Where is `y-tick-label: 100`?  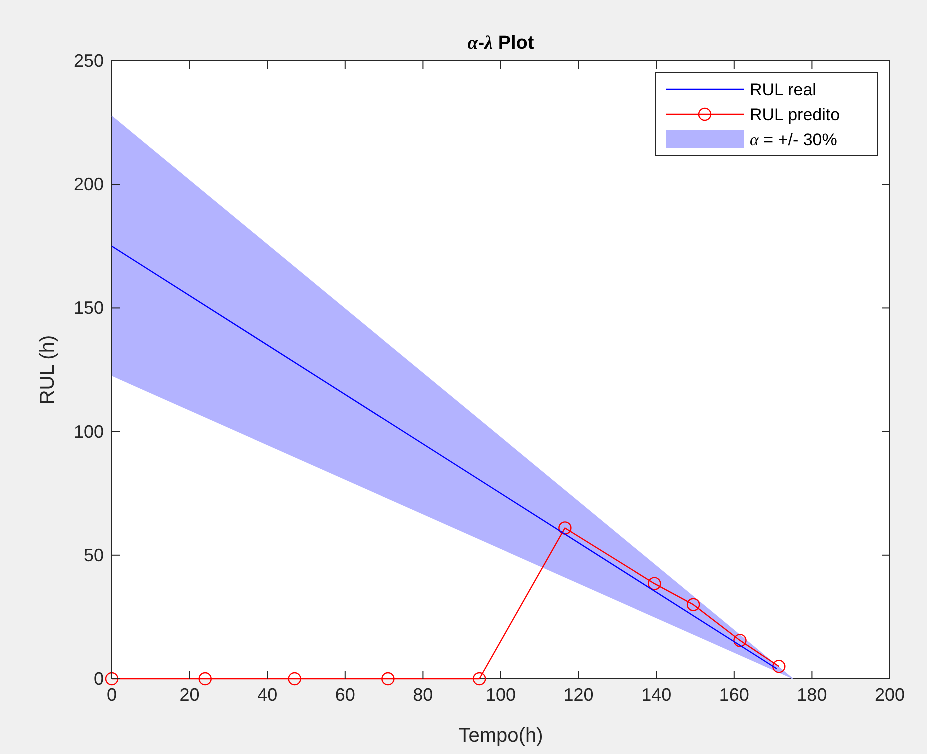
y-tick-label: 100 is located at coordinates (89, 432).